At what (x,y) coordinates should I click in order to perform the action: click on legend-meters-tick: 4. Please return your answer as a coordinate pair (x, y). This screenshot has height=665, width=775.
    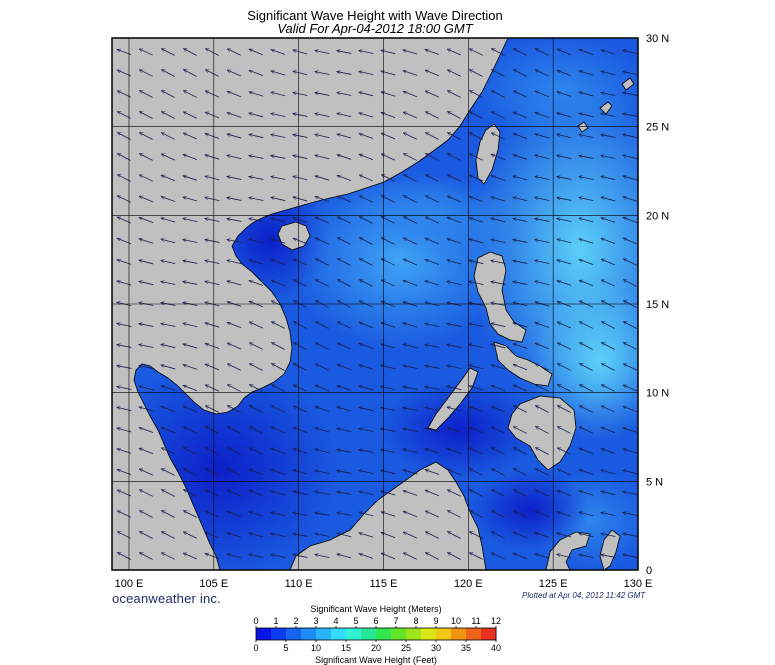
    Looking at the image, I should click on (335, 621).